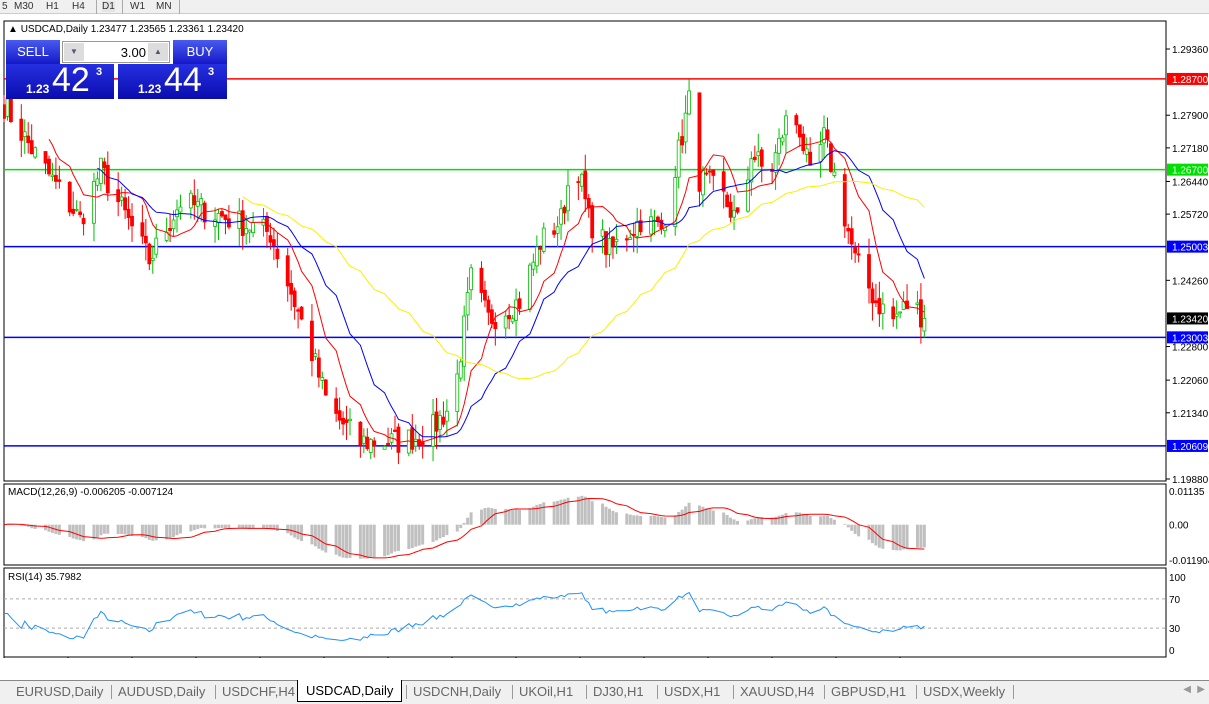  I want to click on ask-price: 1.23 44 3, so click(172, 80).